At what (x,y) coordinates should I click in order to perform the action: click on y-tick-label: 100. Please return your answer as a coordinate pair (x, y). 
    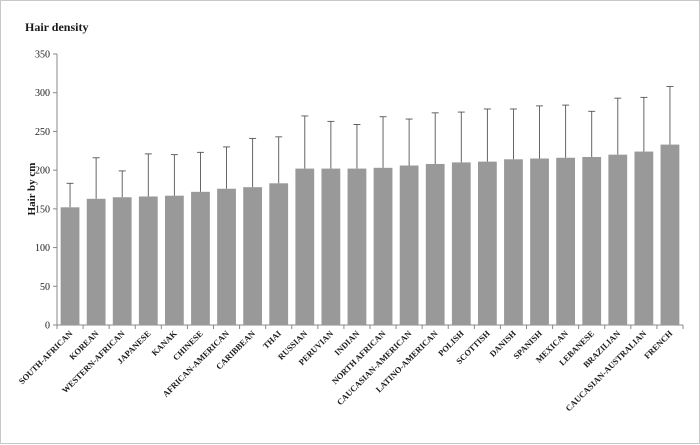
    Looking at the image, I should click on (42, 248).